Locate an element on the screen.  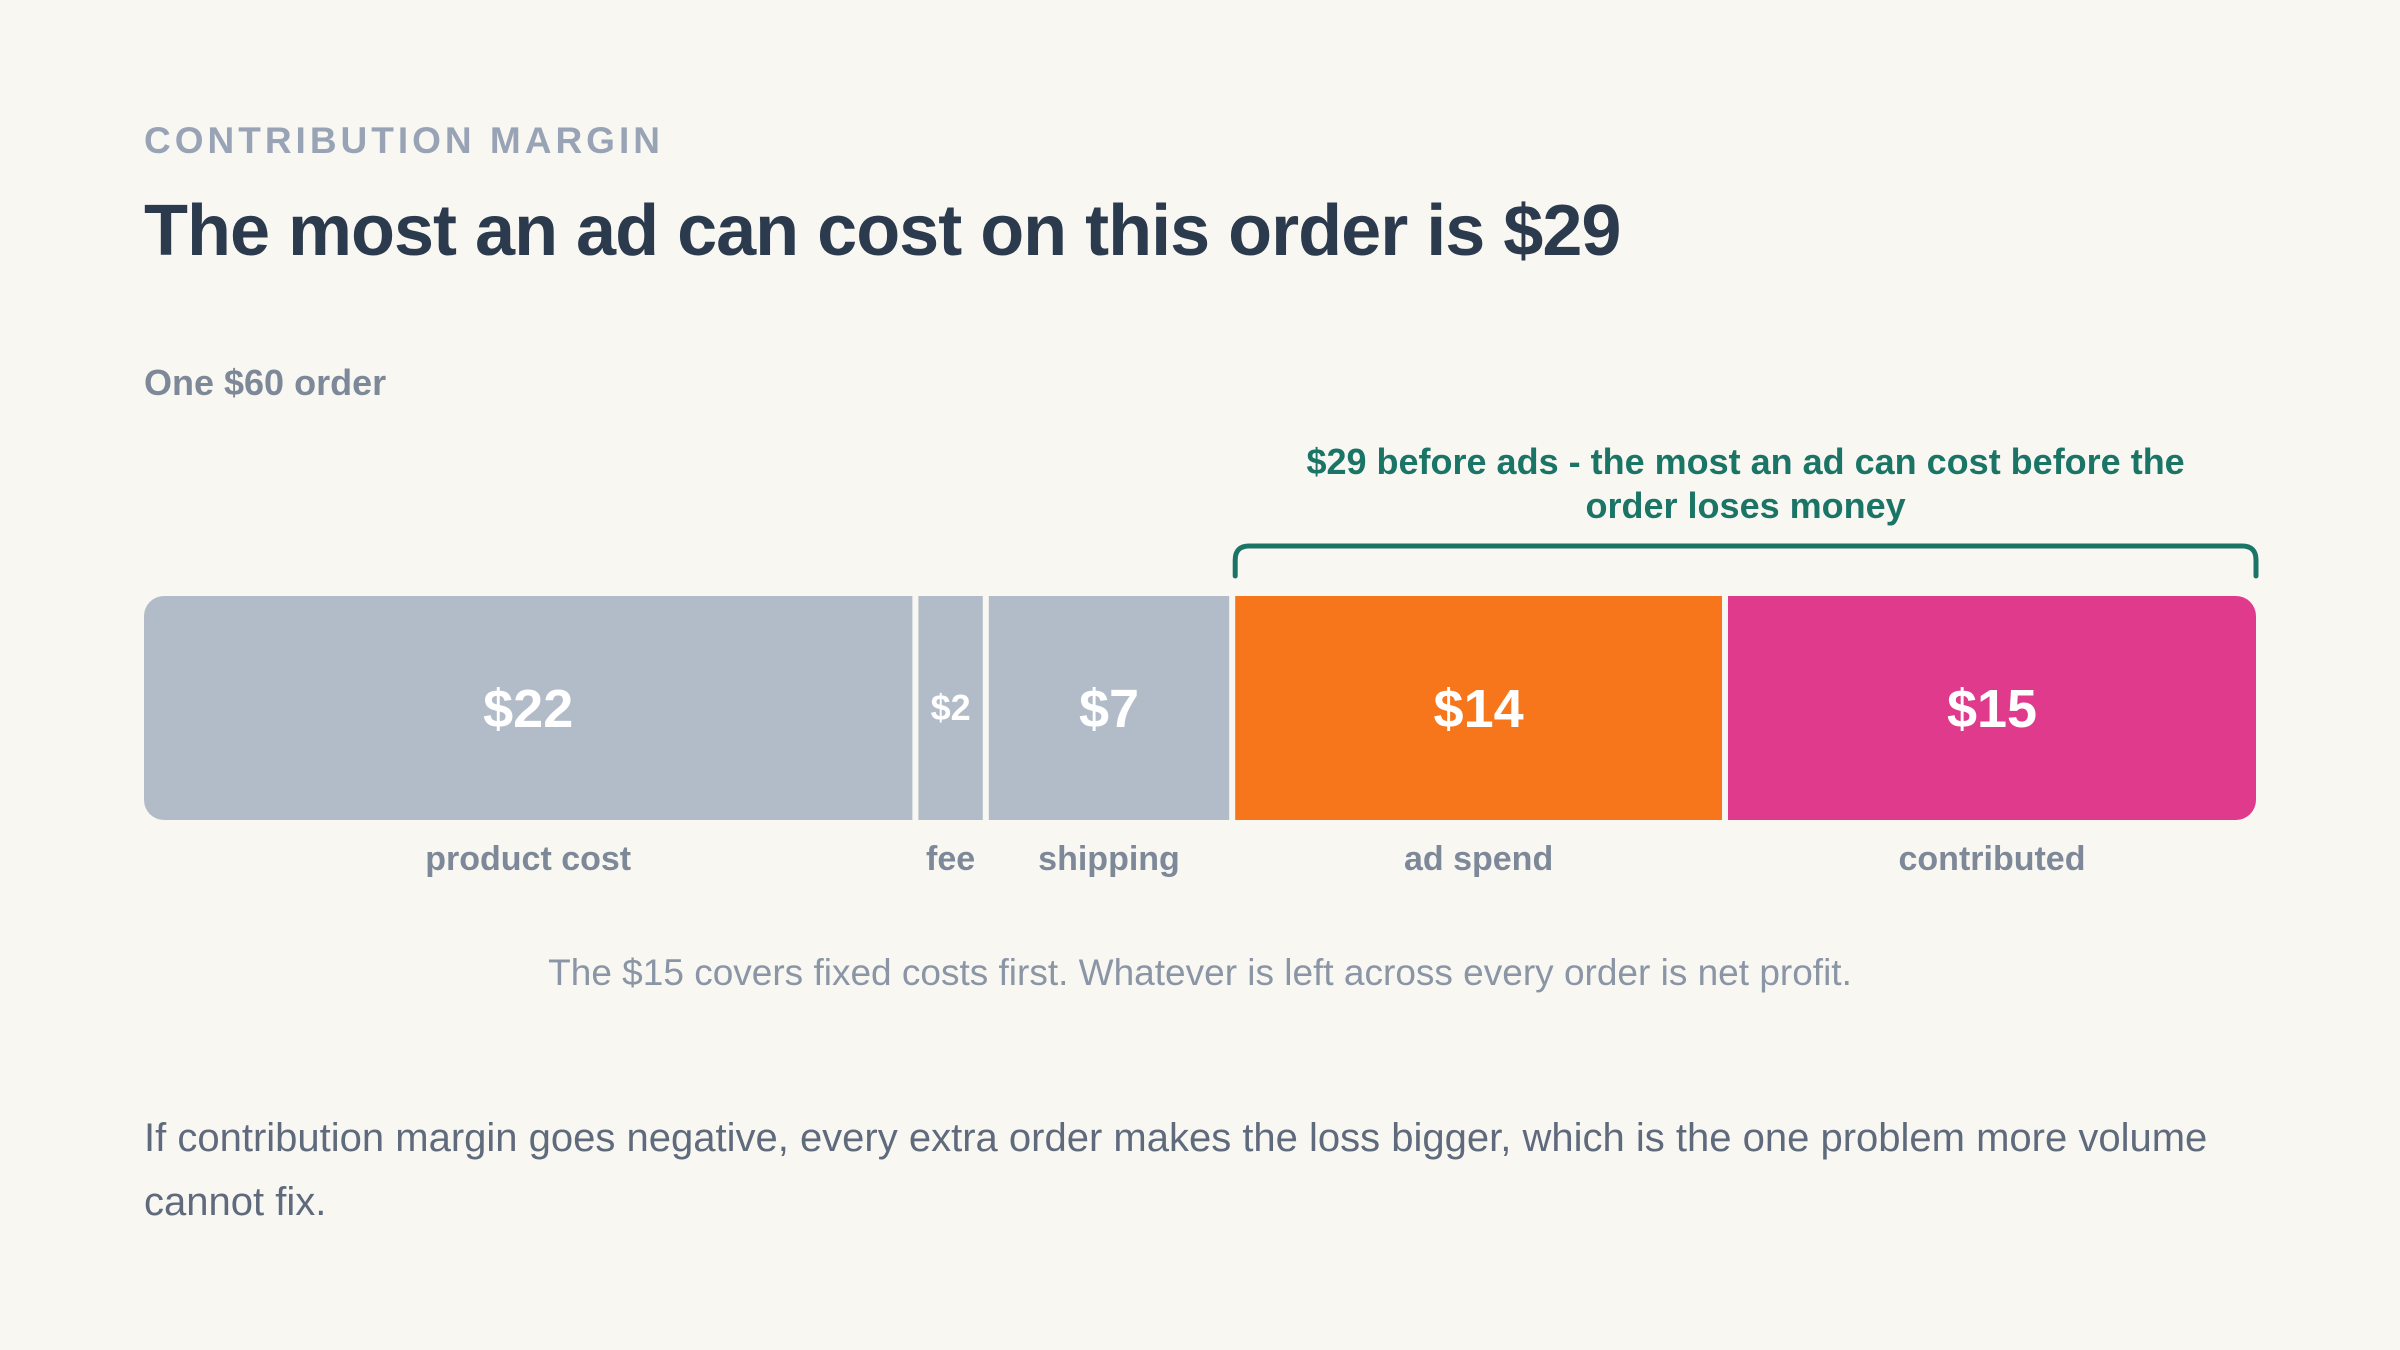
bar-value-label-shipping: $7 is located at coordinates (1109, 709).